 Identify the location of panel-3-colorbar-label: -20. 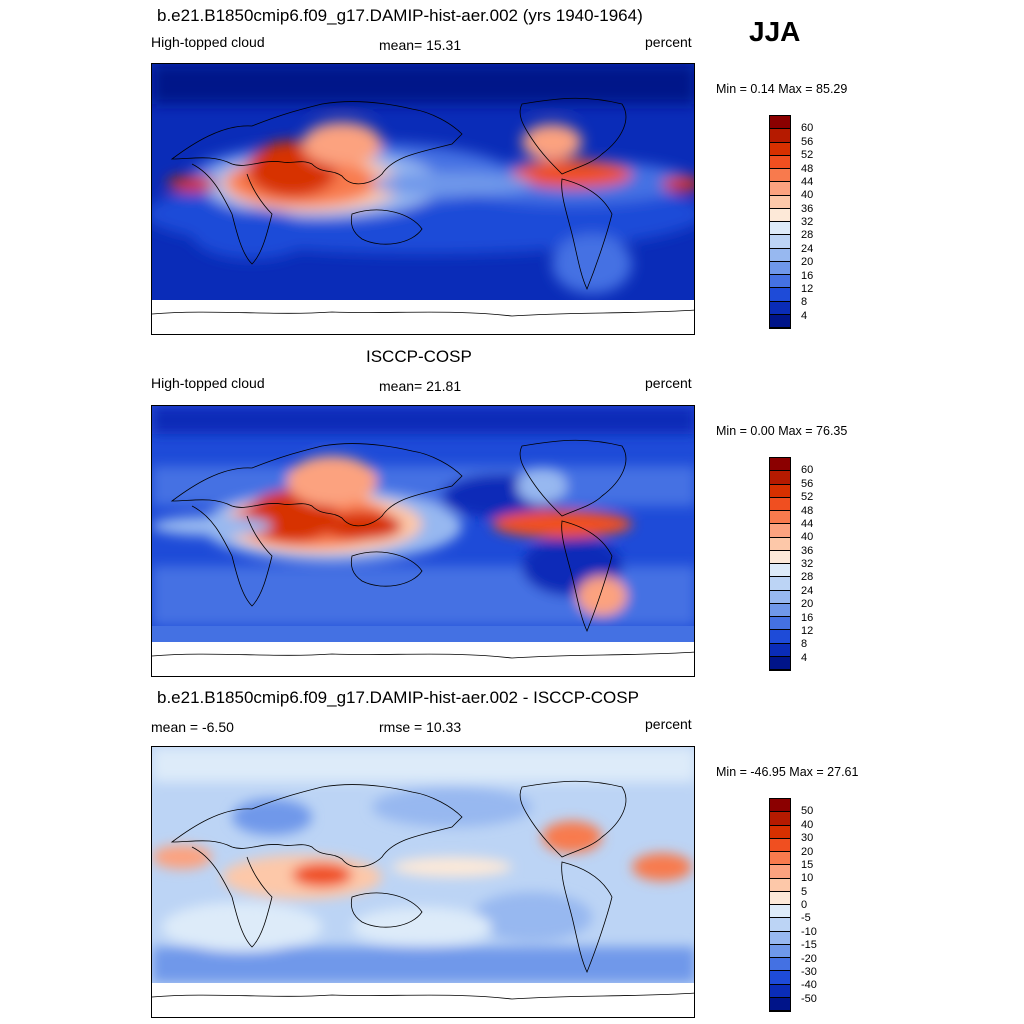
(809, 958).